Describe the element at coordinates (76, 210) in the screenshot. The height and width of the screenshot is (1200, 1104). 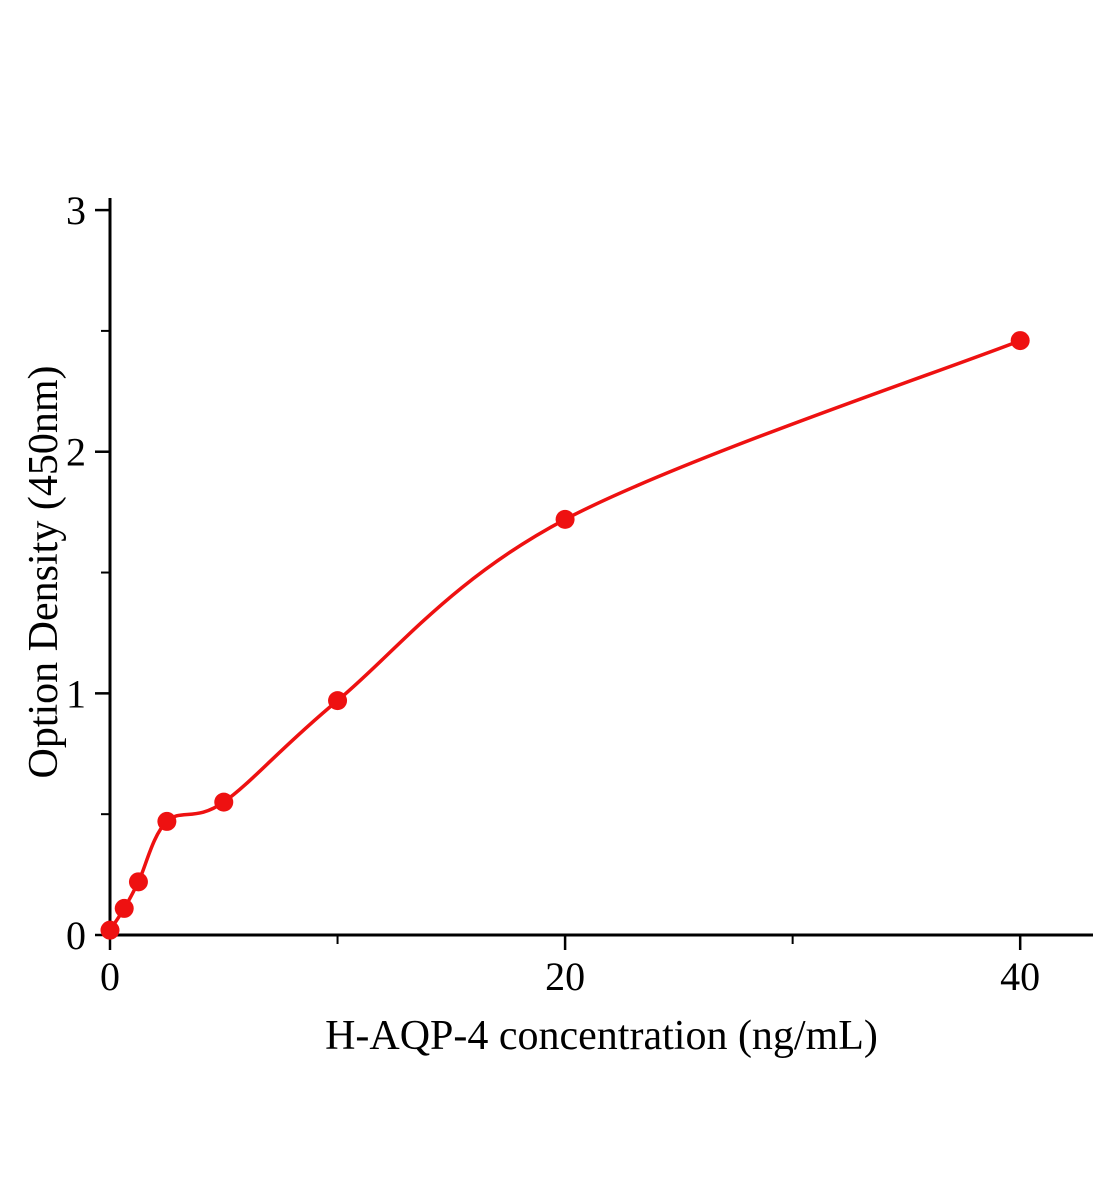
I see `y-tick-label: 3` at that location.